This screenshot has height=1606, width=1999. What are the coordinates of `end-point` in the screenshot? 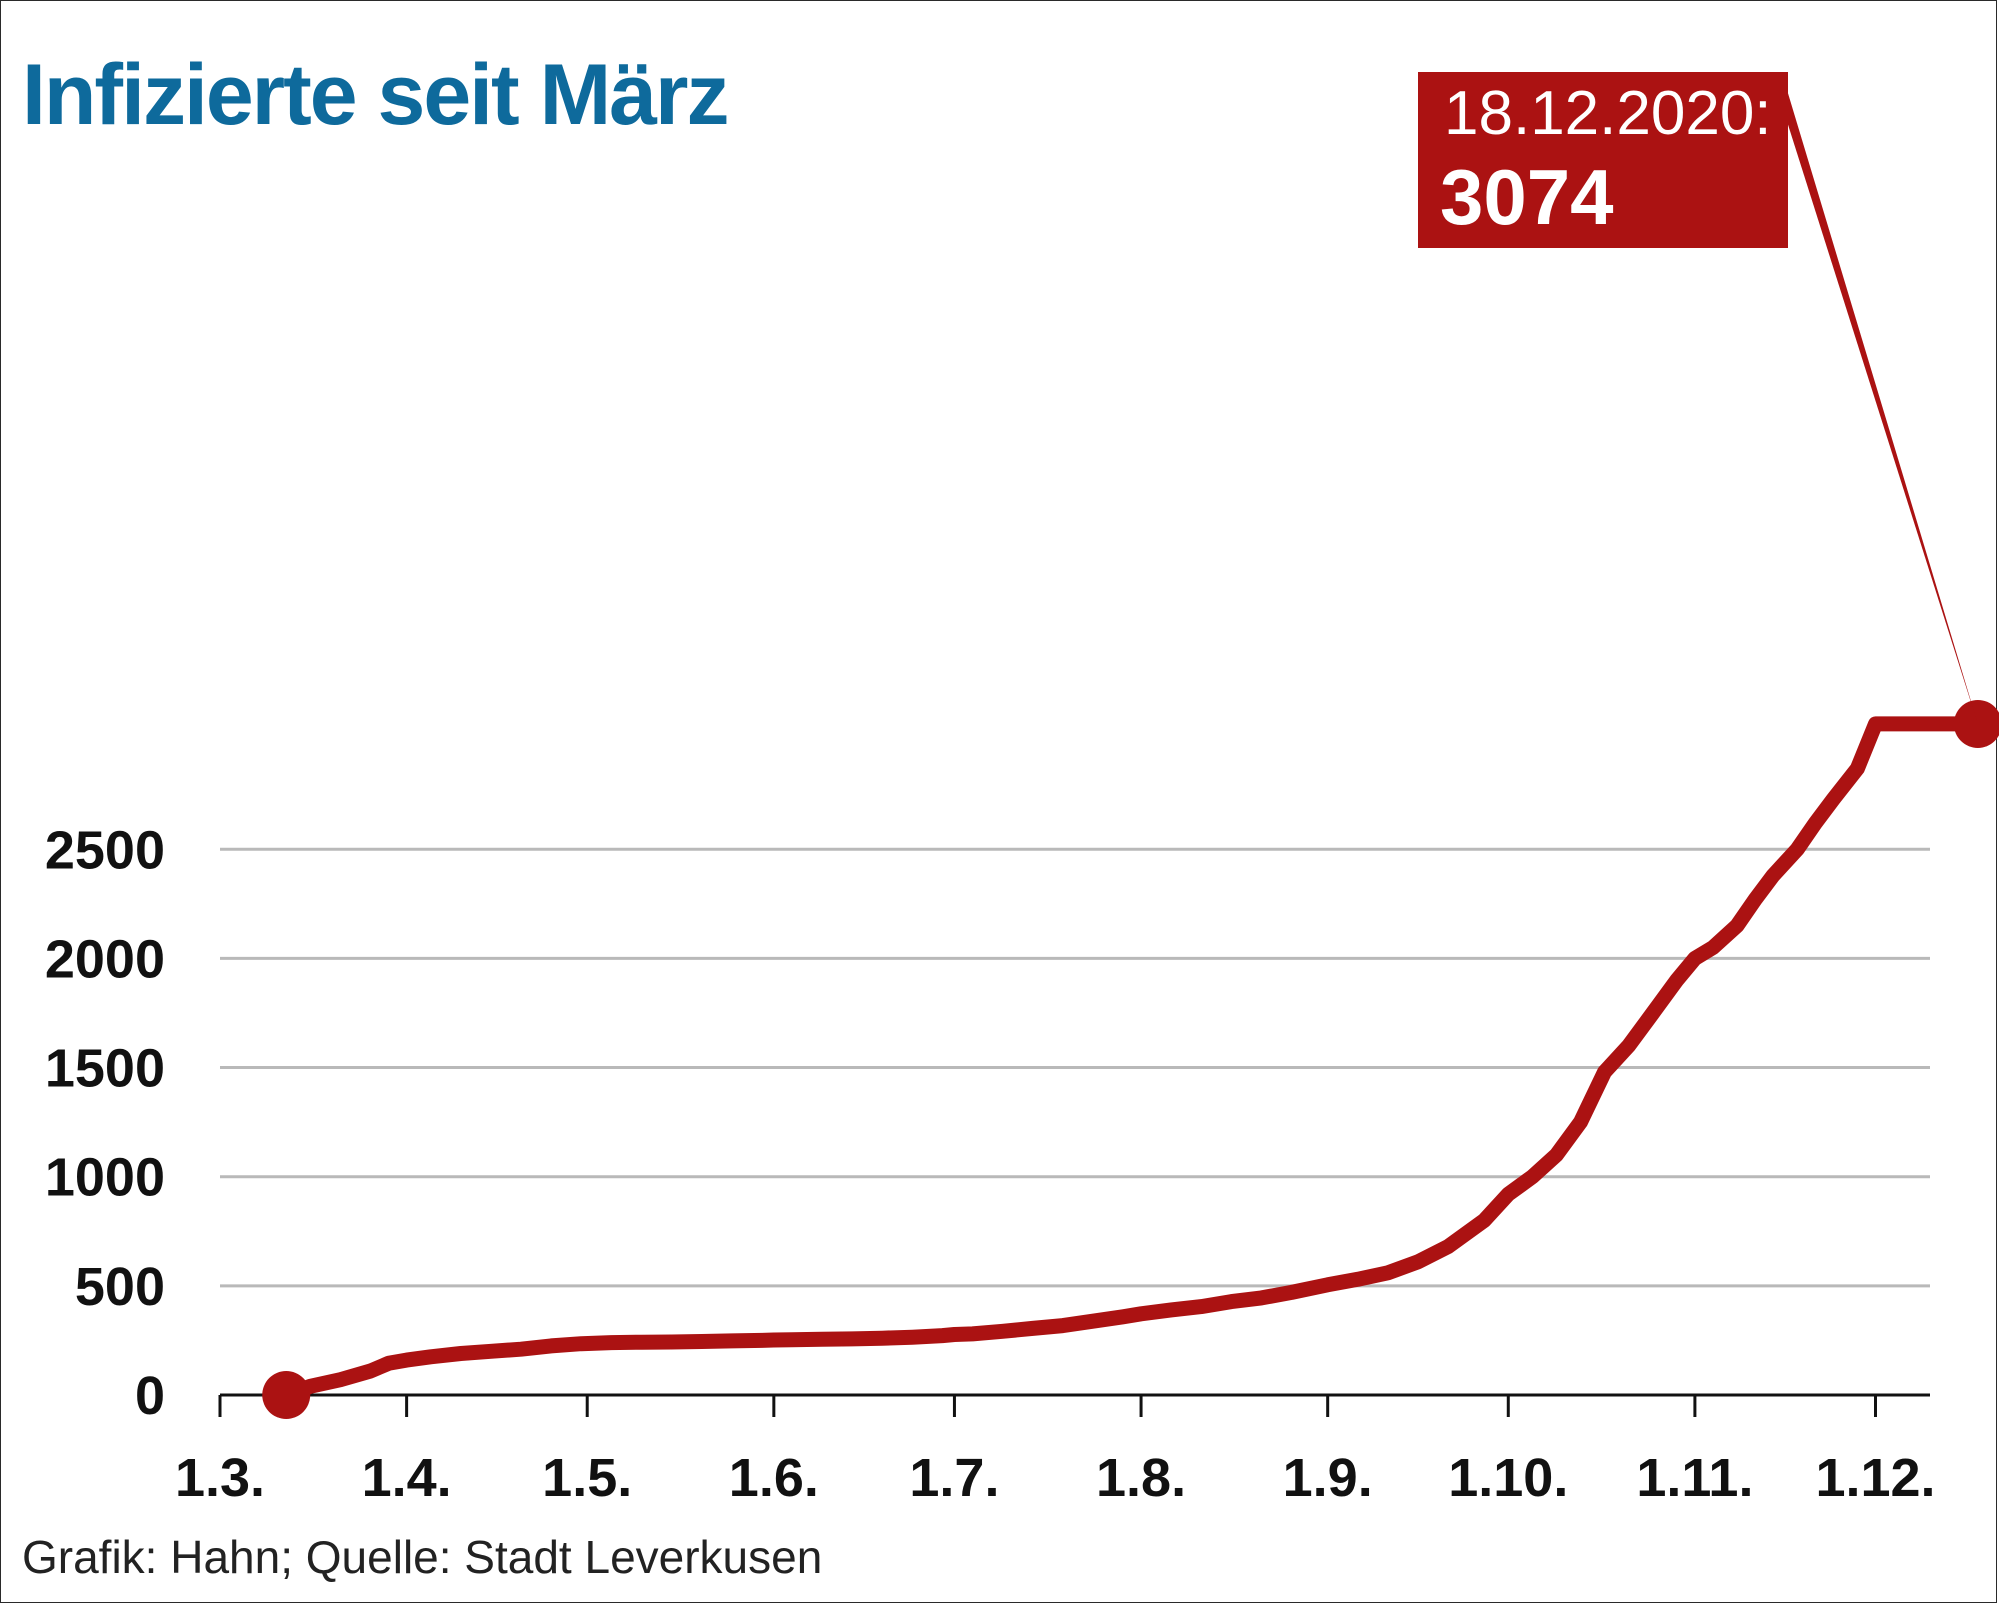 It's located at (1976, 723).